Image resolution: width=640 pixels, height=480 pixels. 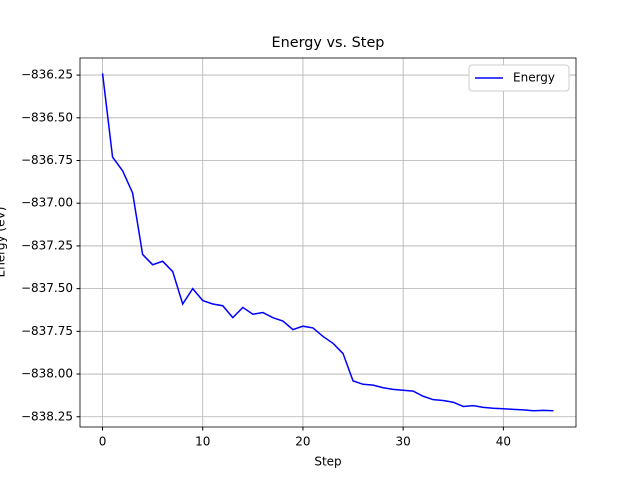 What do you see at coordinates (403, 442) in the screenshot?
I see `x-tick-label: 30` at bounding box center [403, 442].